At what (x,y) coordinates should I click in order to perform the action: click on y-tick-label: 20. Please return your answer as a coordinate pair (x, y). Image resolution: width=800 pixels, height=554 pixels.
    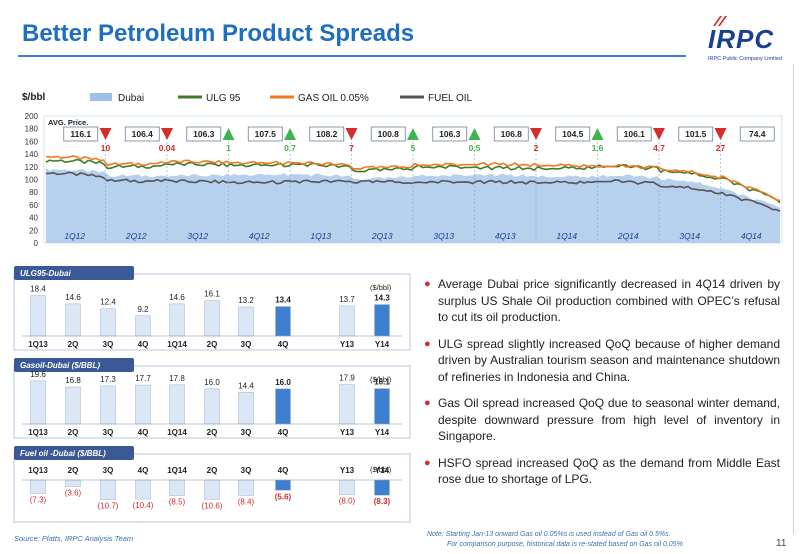
    Looking at the image, I should click on (33, 230).